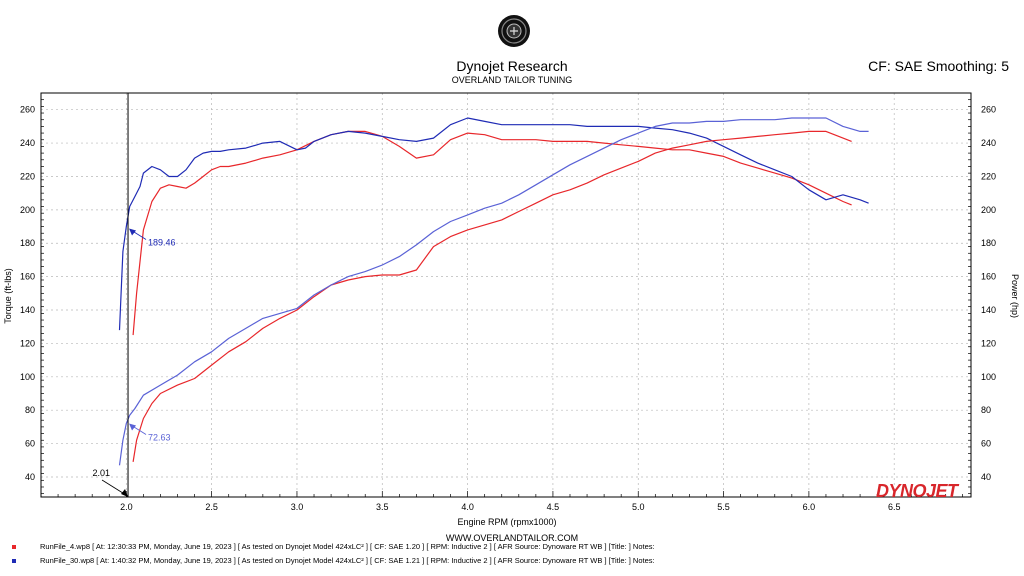 The height and width of the screenshot is (576, 1024). Describe the element at coordinates (27, 343) in the screenshot. I see `y-left-tick-label: 120` at that location.